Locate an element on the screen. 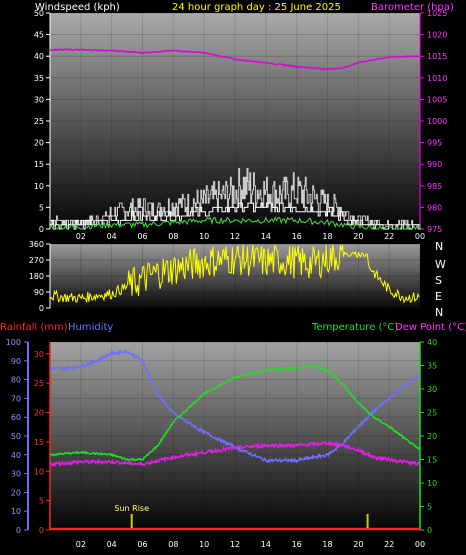  lower-time-tick-label: 08 is located at coordinates (173, 544).